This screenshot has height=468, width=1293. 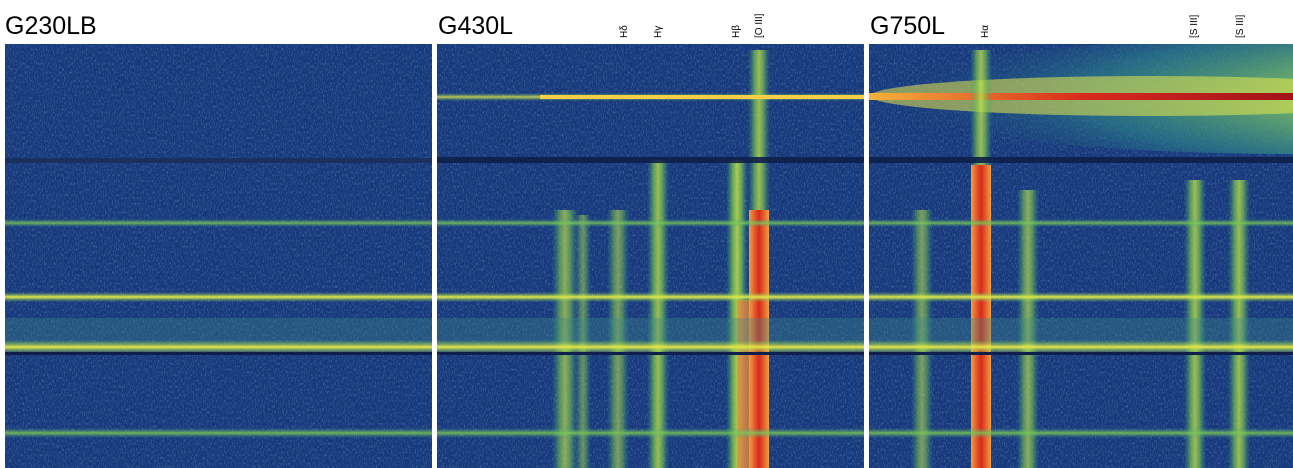 I want to click on panel-title-g230lb: G230LB, so click(x=51, y=26).